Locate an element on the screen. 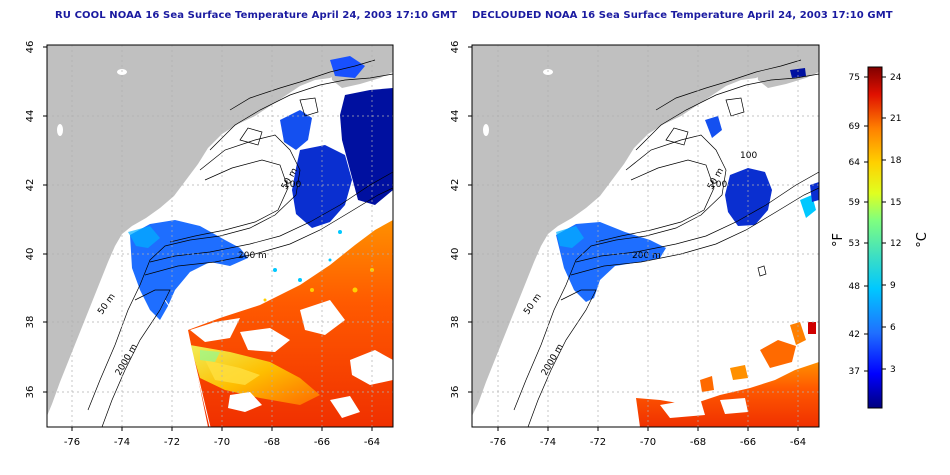  colorbar-f-tick-75: 75 is located at coordinates (854, 78).